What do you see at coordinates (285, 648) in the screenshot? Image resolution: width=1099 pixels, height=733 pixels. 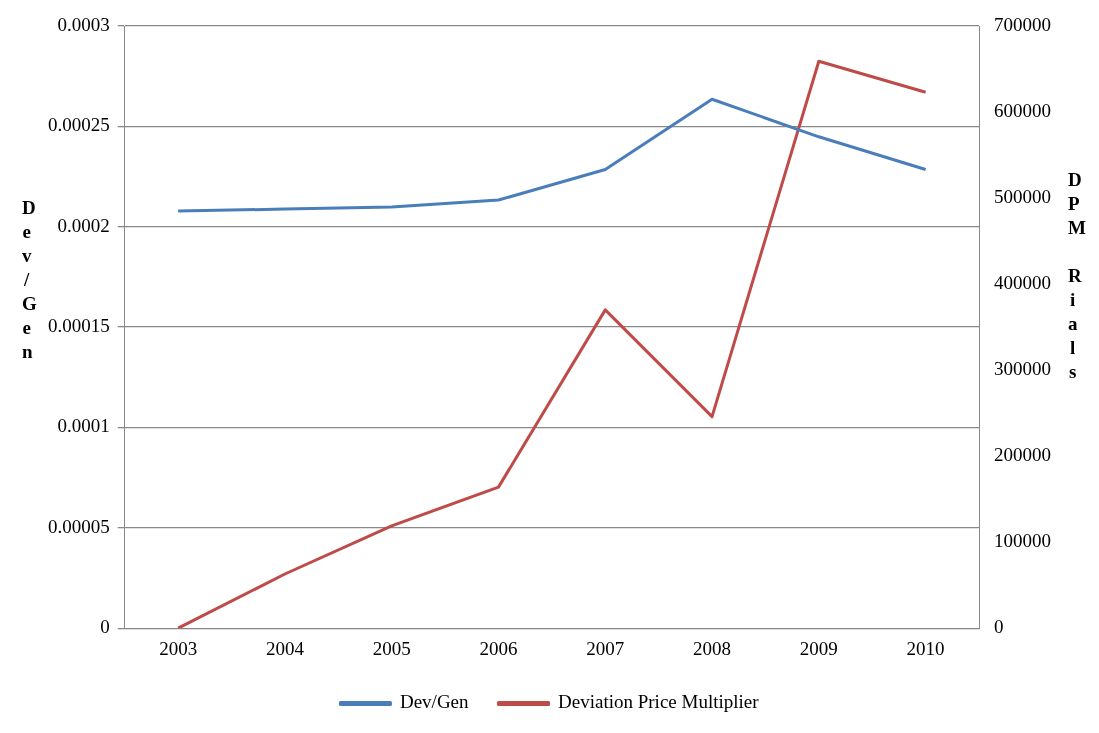 I see `x-tick-label: 2004` at bounding box center [285, 648].